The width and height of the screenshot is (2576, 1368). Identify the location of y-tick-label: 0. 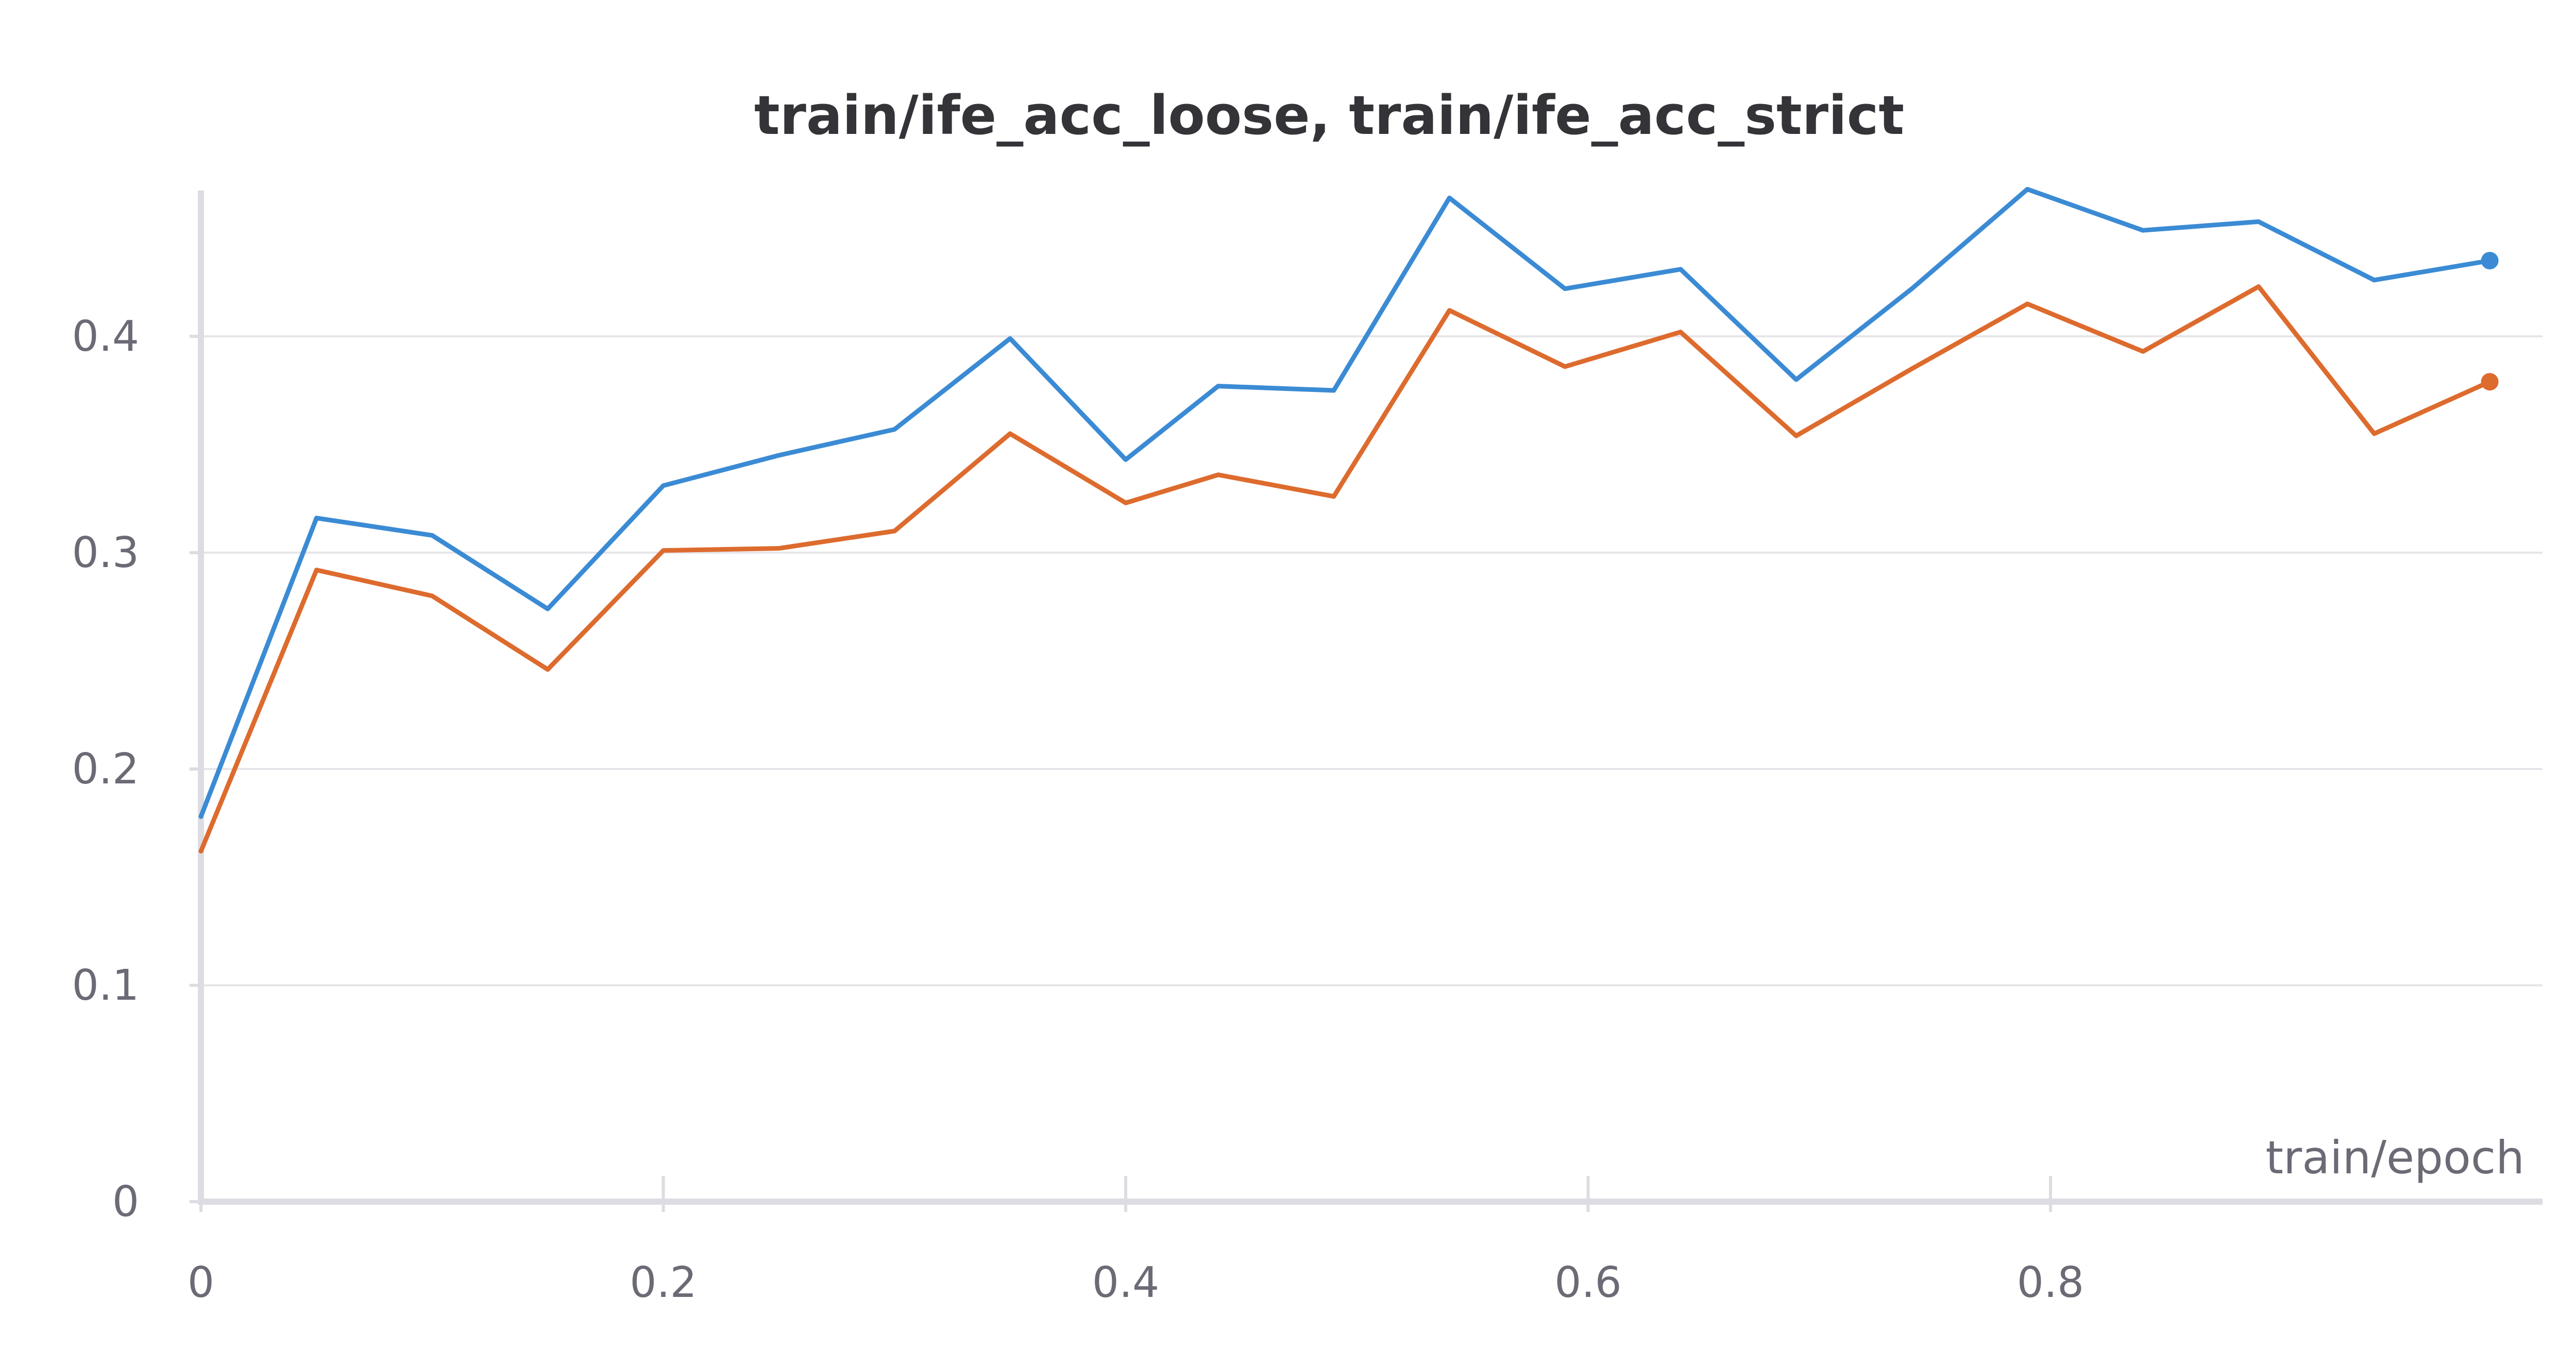
(125, 1201).